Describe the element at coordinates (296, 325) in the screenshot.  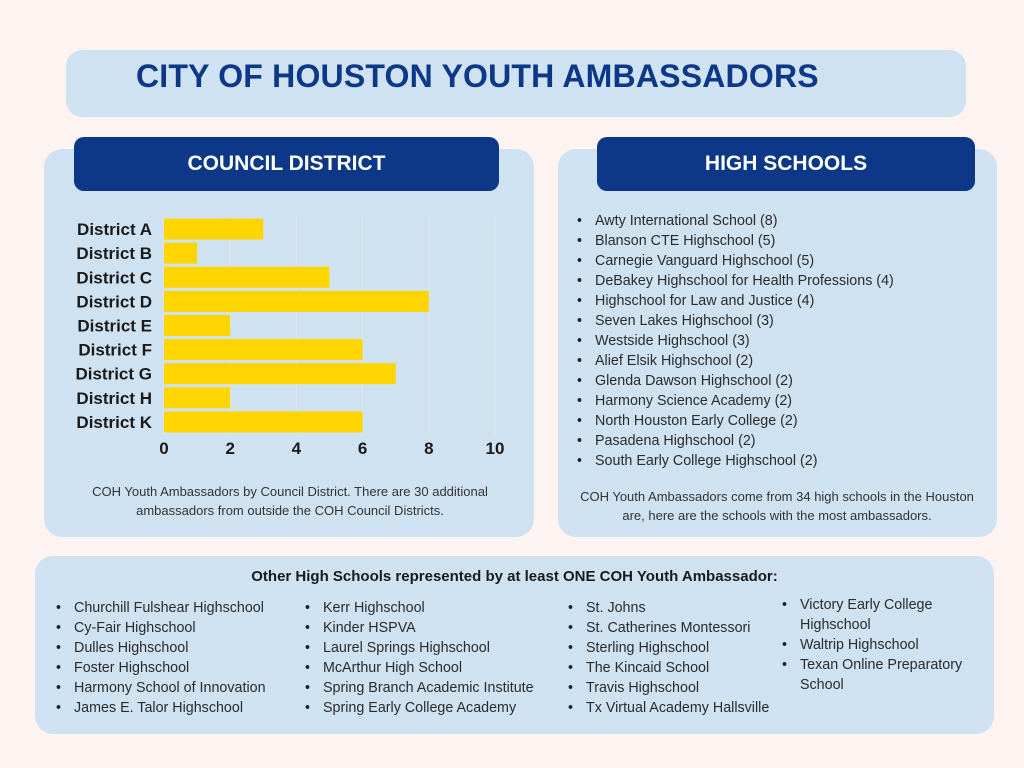
I see `chart-bars` at that location.